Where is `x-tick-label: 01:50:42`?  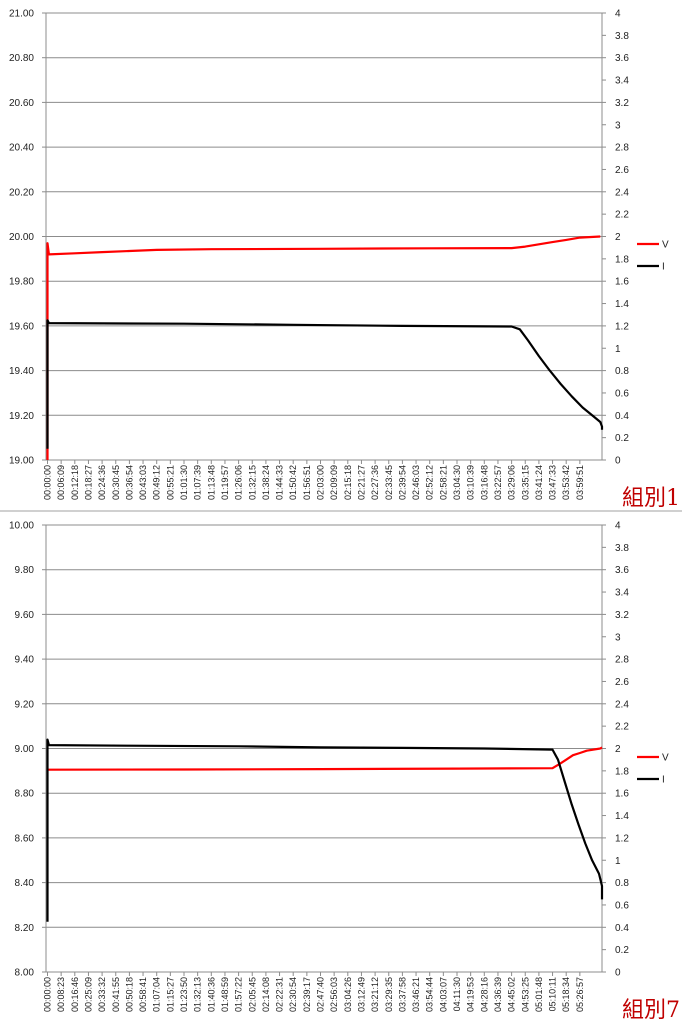 x-tick-label: 01:50:42 is located at coordinates (293, 482).